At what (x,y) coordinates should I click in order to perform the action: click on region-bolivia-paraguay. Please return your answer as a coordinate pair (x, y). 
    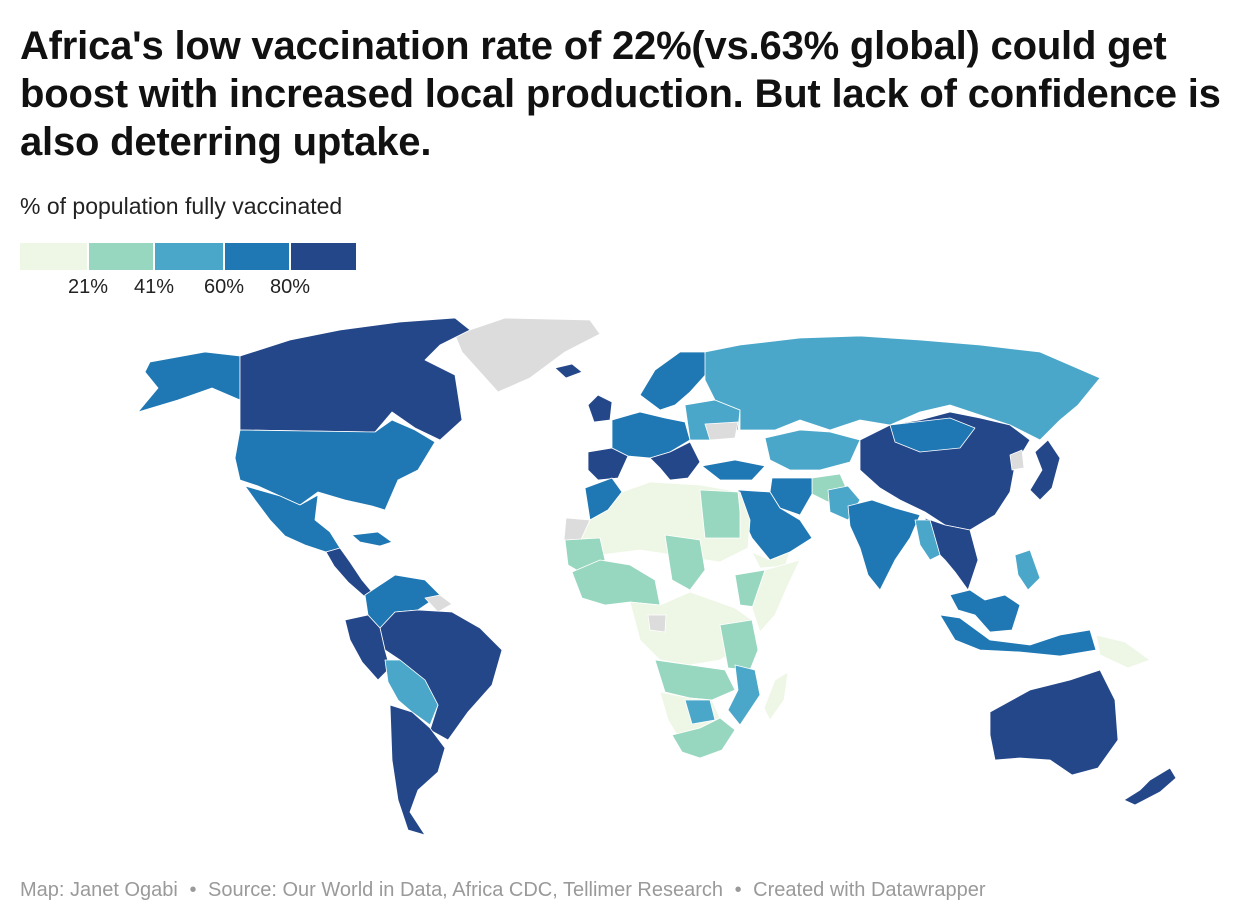
    Looking at the image, I should click on (411, 692).